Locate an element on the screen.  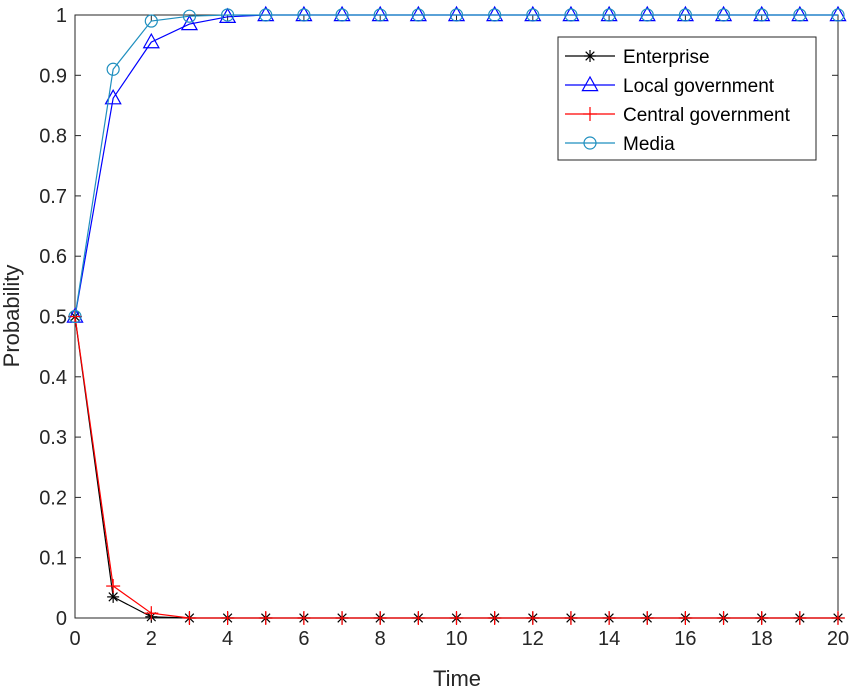
legend-marker-enterprise is located at coordinates (590, 56).